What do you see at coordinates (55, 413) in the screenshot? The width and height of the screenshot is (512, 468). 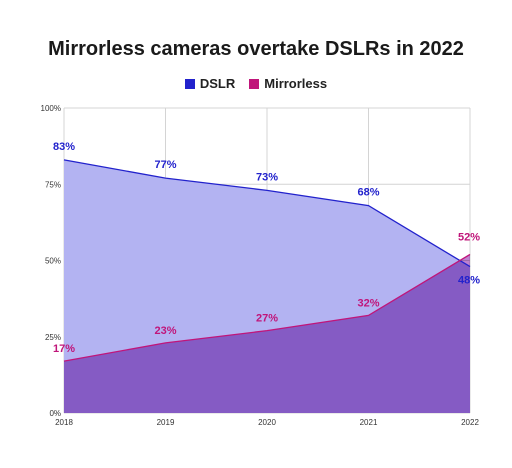 I see `y-tick-label: 0%` at bounding box center [55, 413].